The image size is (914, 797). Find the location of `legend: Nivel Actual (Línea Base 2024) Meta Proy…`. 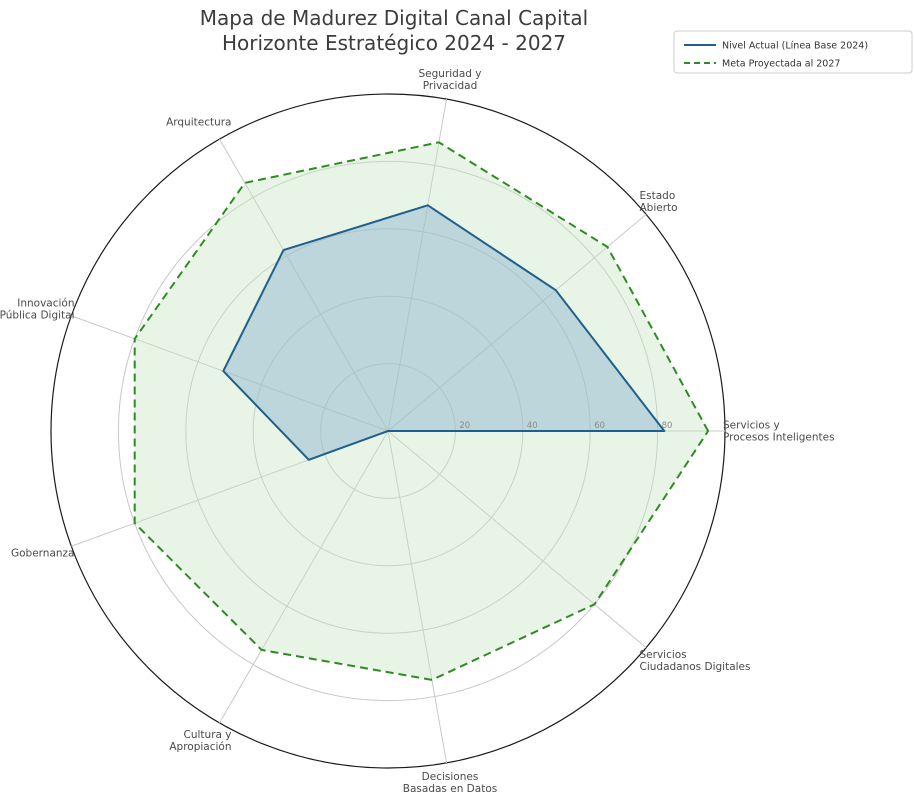

legend: Nivel Actual (Línea Base 2024) Meta Proy… is located at coordinates (793, 52).